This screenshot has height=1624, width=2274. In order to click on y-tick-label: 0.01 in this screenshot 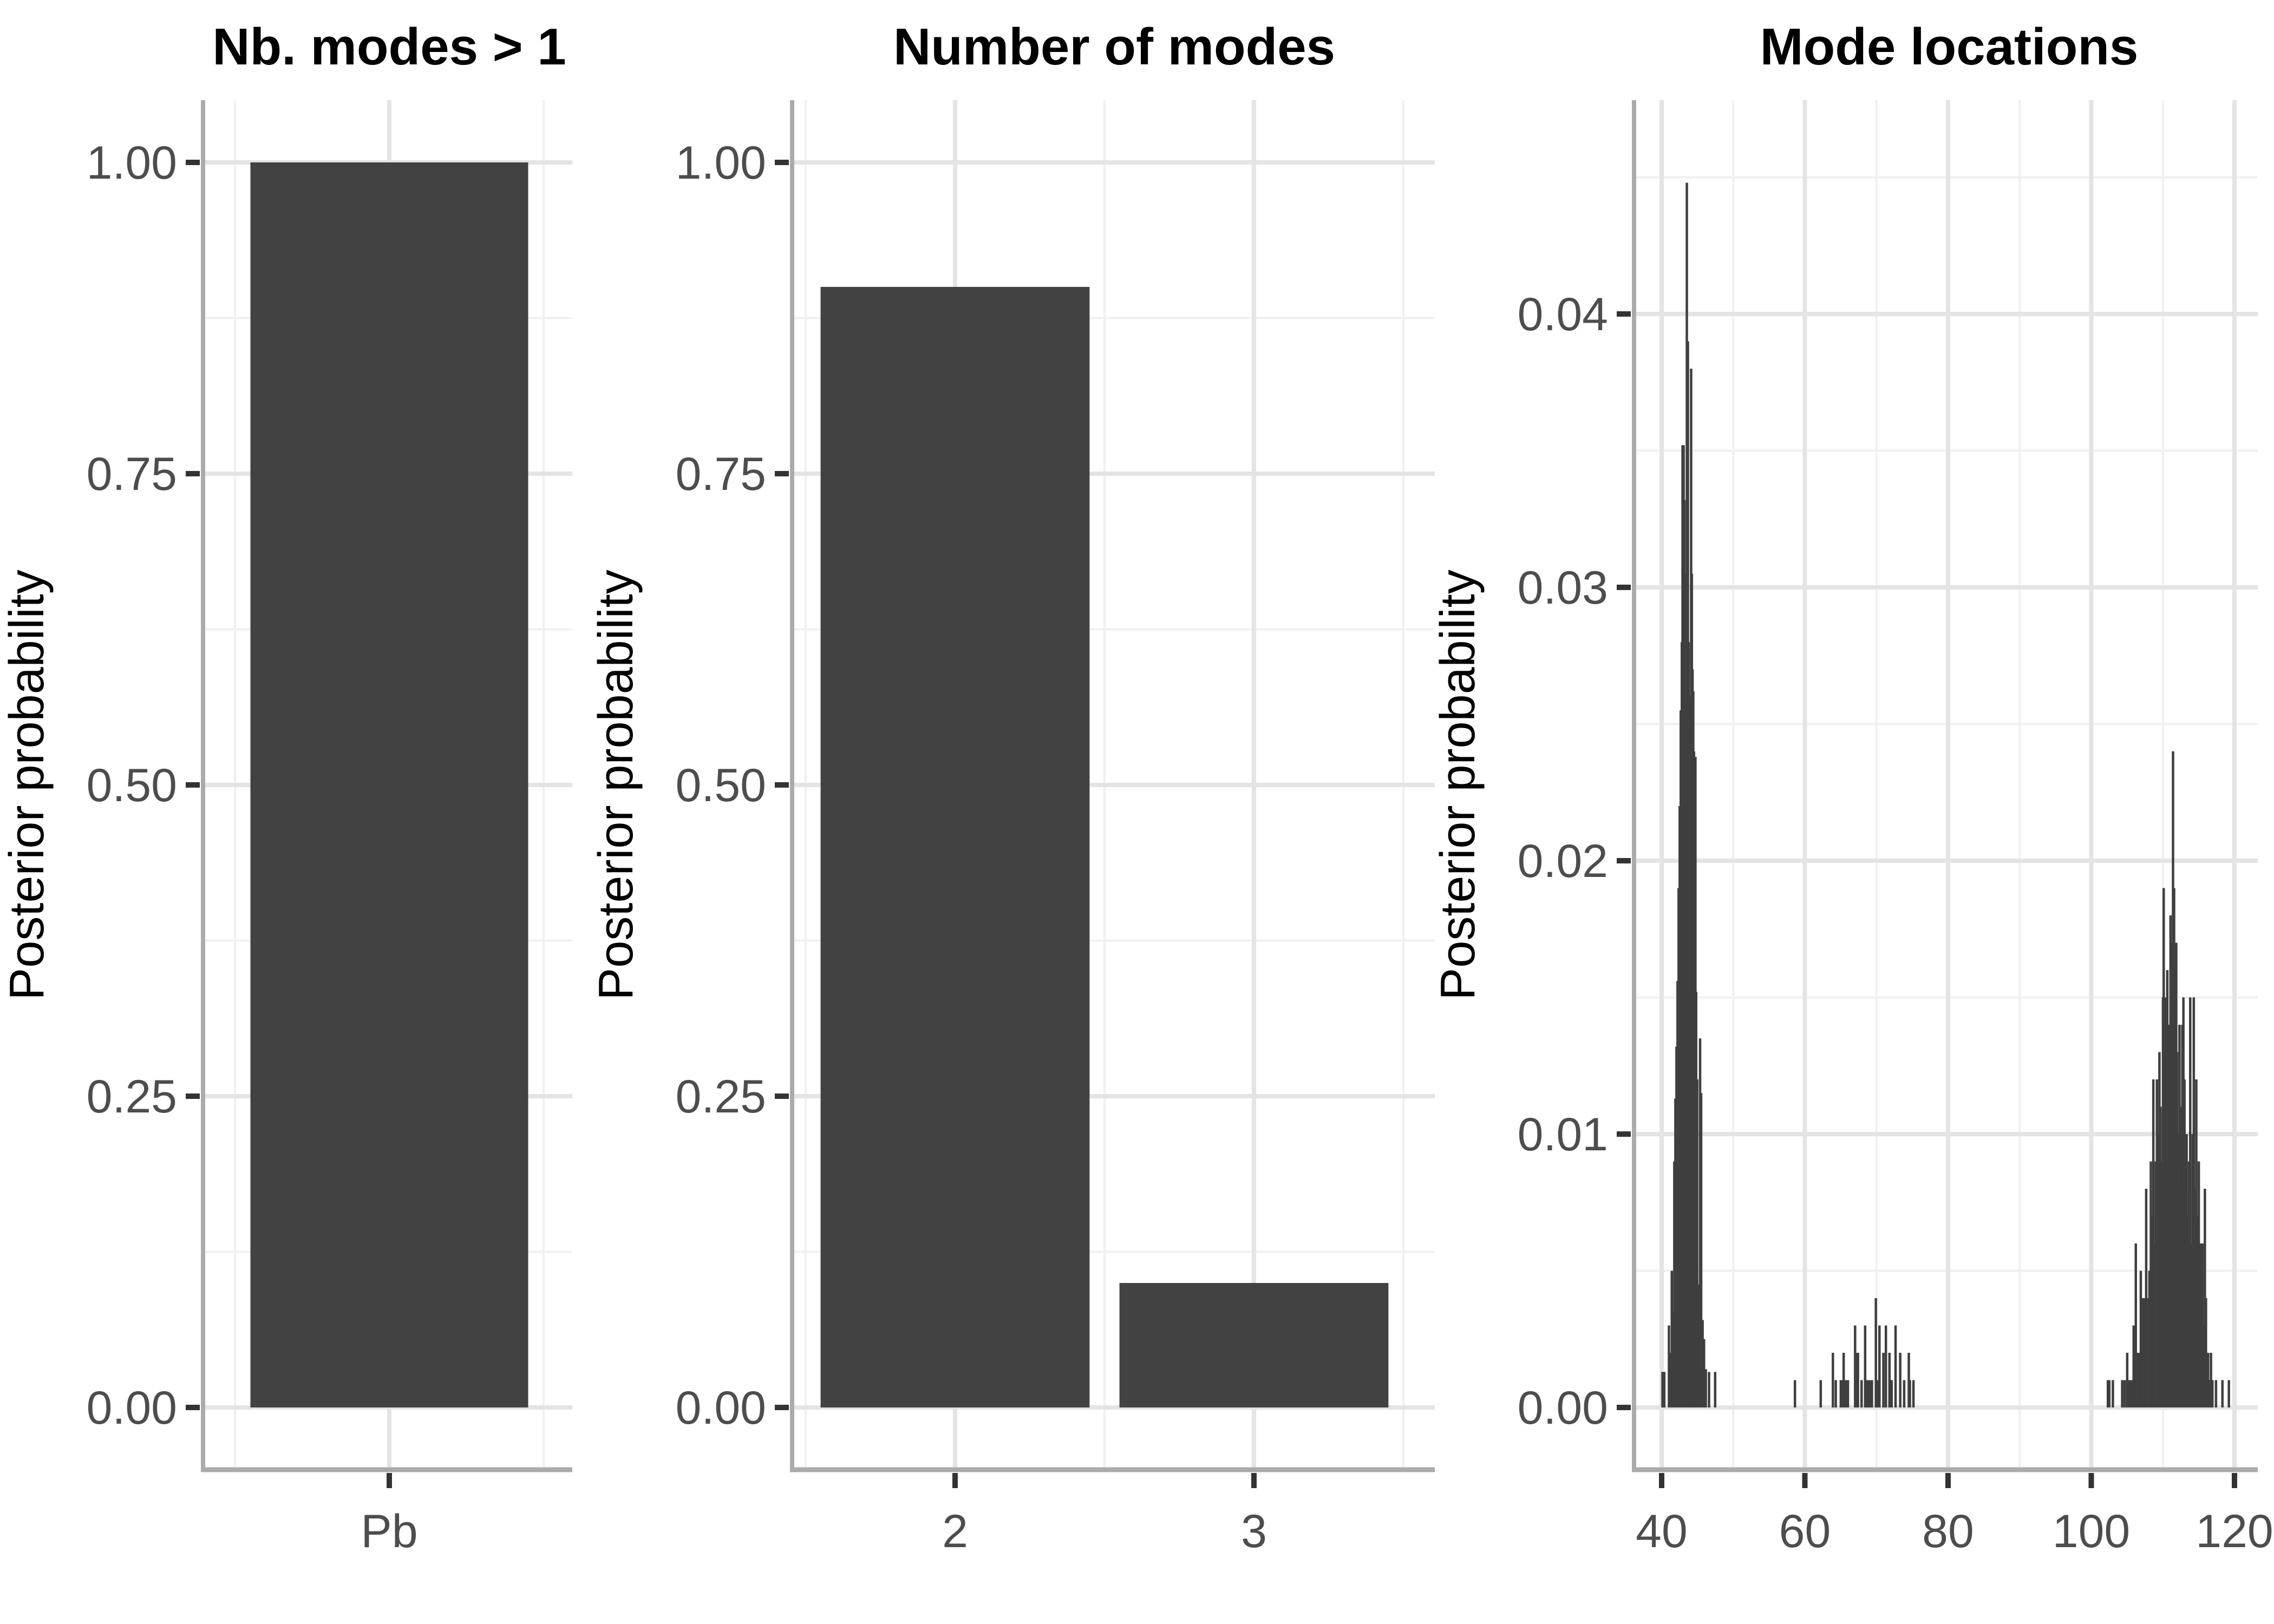, I will do `click(1563, 1135)`.